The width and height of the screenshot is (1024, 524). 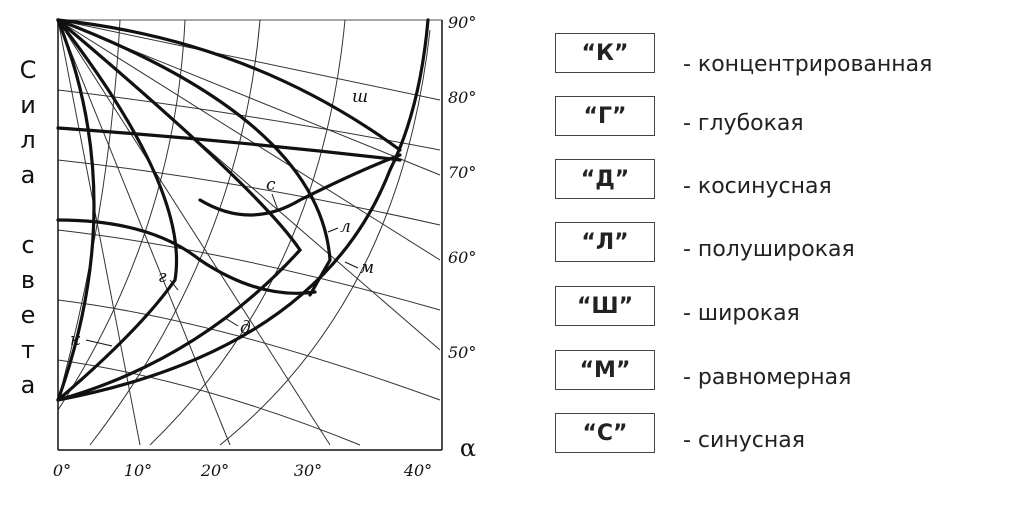 I want to click on curve-labels: ш с л м г д к, so click(x=222, y=218).